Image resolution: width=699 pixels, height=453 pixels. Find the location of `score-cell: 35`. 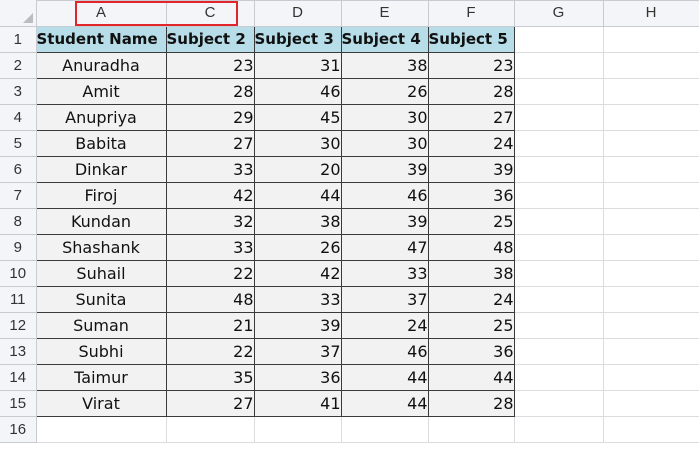

score-cell: 35 is located at coordinates (210, 377).